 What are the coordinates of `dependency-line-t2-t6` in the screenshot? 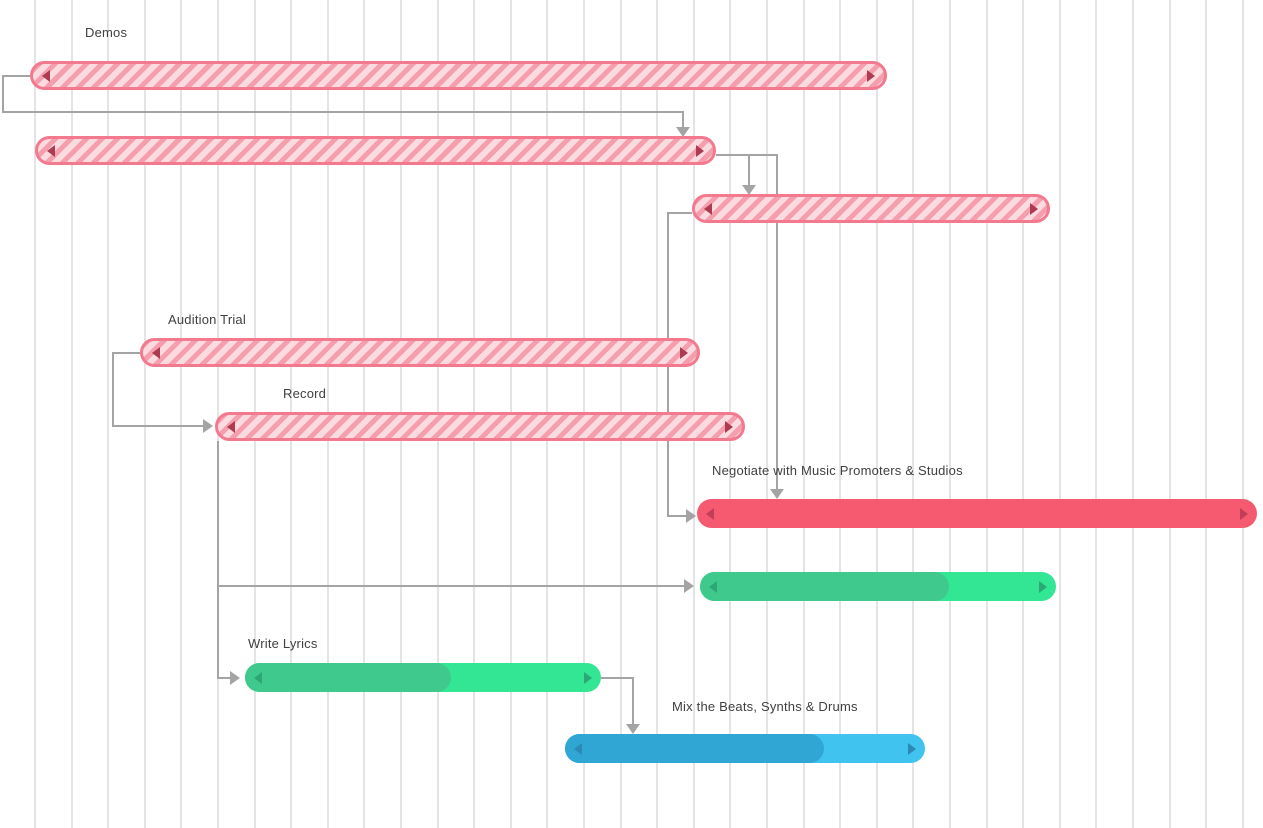 It's located at (747, 322).